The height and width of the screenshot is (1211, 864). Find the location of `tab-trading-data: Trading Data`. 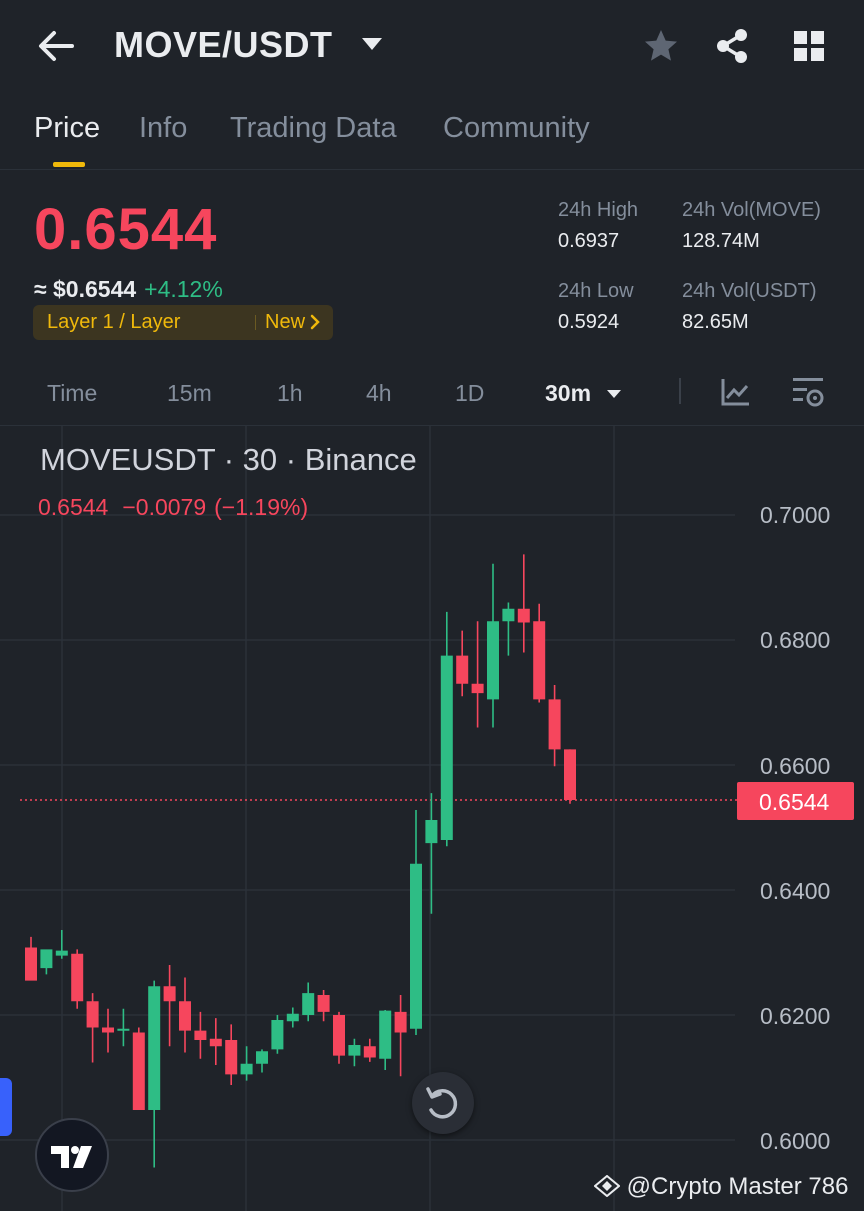

tab-trading-data: Trading Data is located at coordinates (313, 128).